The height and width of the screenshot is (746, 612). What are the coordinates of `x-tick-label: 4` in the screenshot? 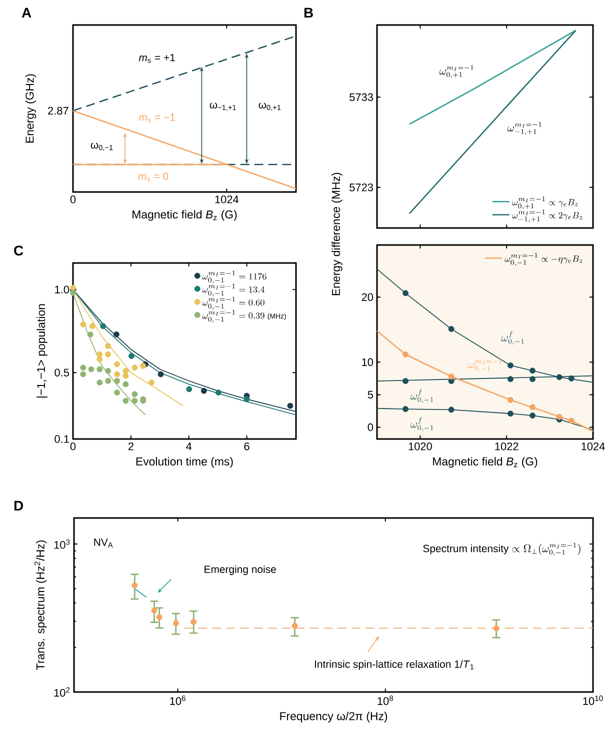 It's located at (189, 446).